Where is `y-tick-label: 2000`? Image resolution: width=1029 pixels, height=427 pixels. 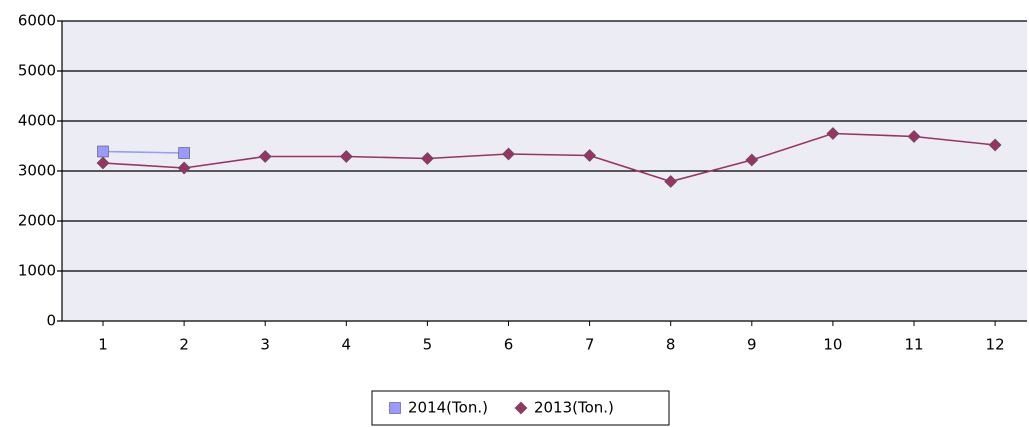 y-tick-label: 2000 is located at coordinates (37, 221).